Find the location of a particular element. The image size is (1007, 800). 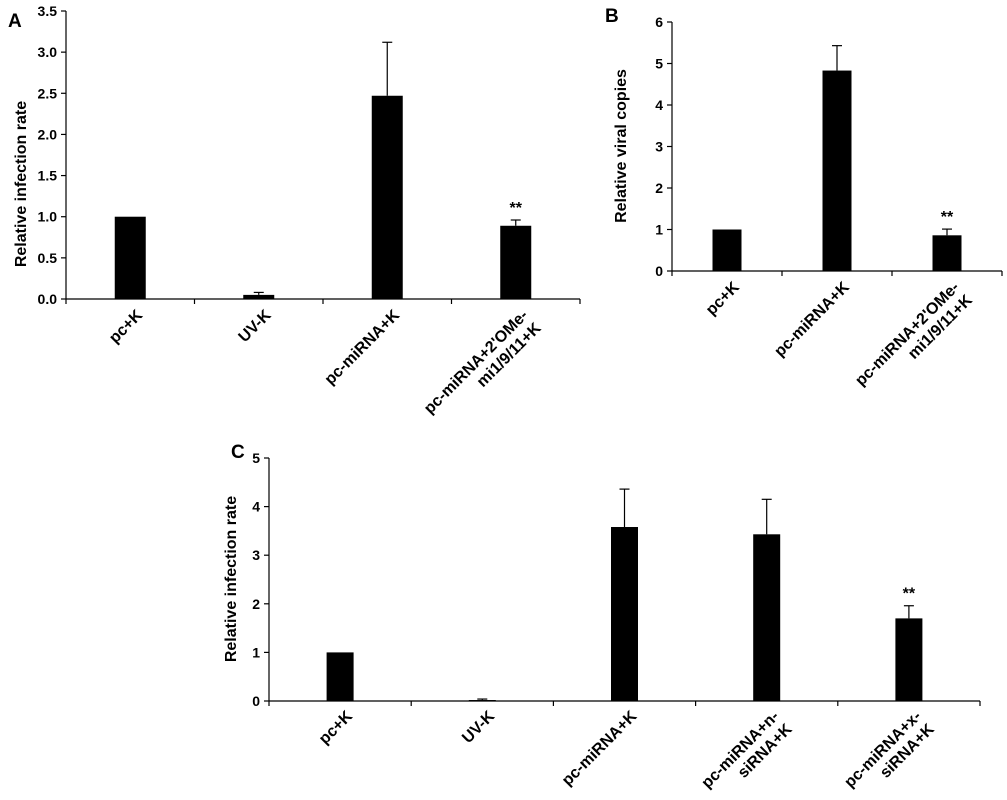

panel-b-x-tick-label-line: pc-miRNA+2'OMe- is located at coordinates (907, 334).